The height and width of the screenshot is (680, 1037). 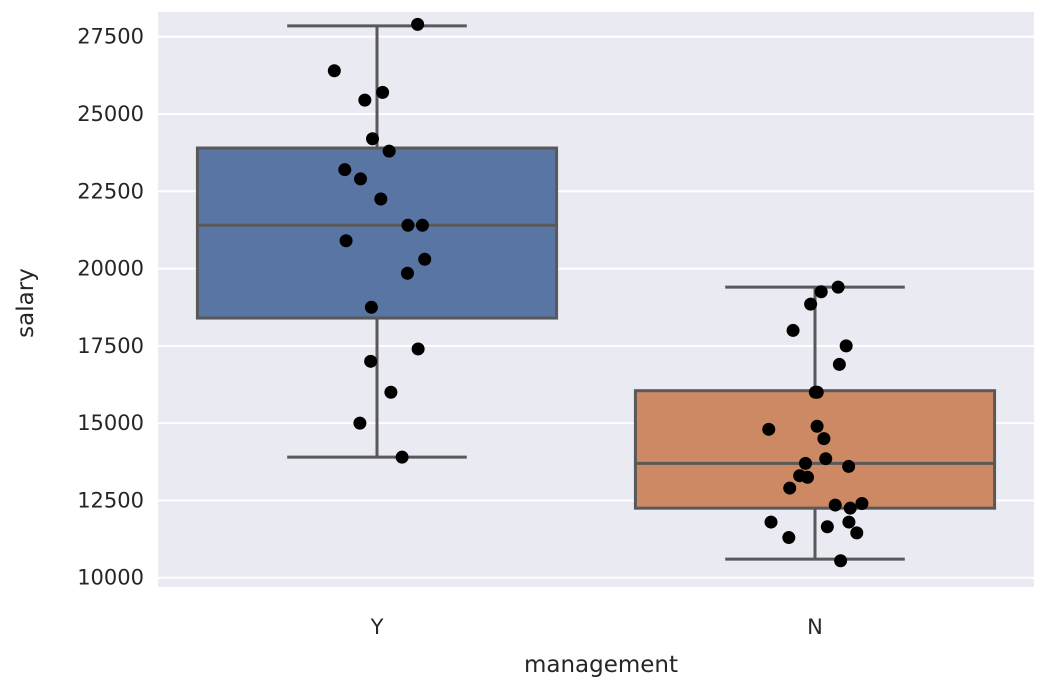 I want to click on x-axis-label: management, so click(x=601, y=665).